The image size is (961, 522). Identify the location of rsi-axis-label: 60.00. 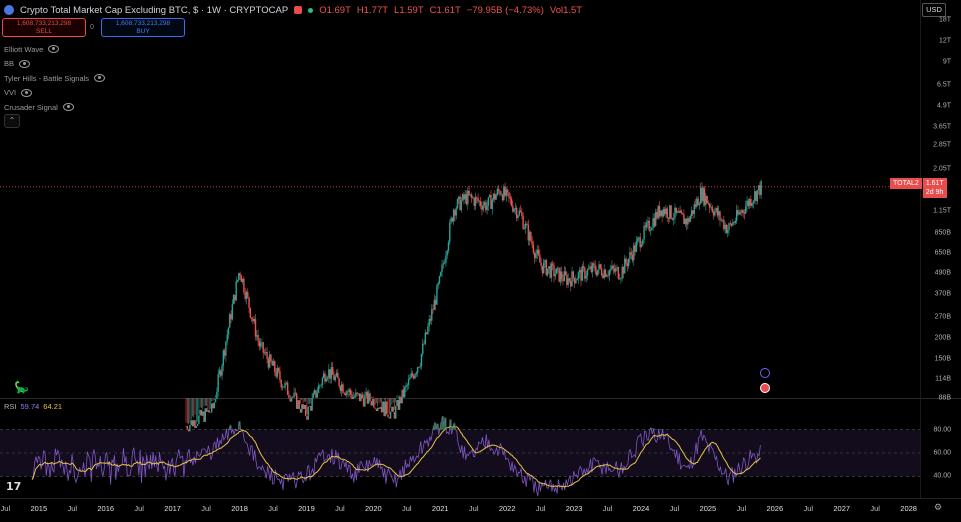
(942, 453).